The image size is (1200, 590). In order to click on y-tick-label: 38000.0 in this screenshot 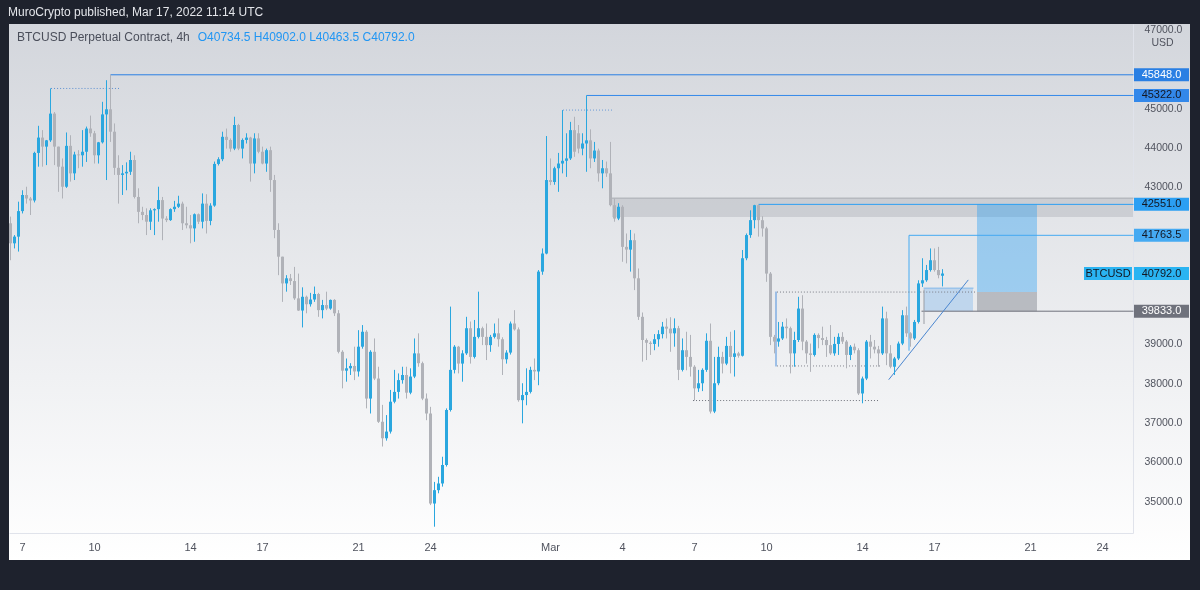, I will do `click(1163, 382)`.